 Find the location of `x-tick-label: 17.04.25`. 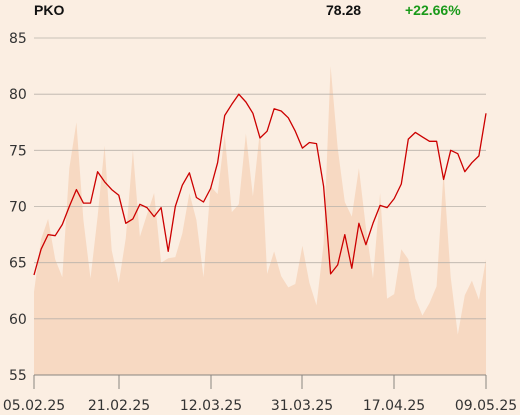

x-tick-label: 17.04.25 is located at coordinates (394, 406).